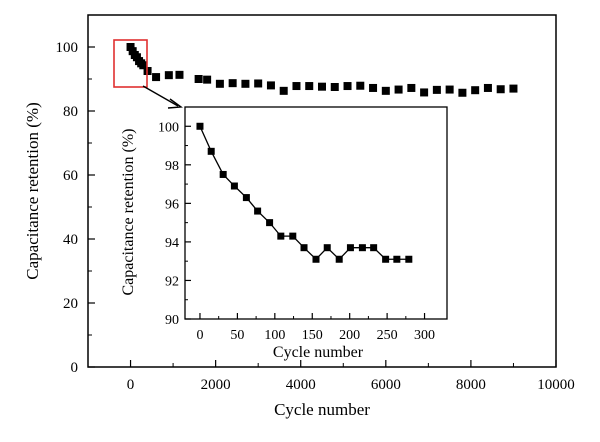 The height and width of the screenshot is (442, 600). What do you see at coordinates (322, 70) in the screenshot?
I see `main-series` at bounding box center [322, 70].